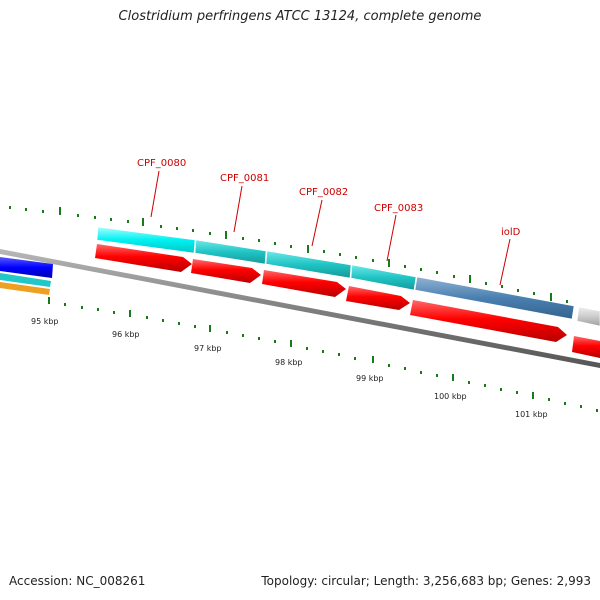 The height and width of the screenshot is (600, 600). I want to click on gene-block-blue-partial, so click(26, 267).